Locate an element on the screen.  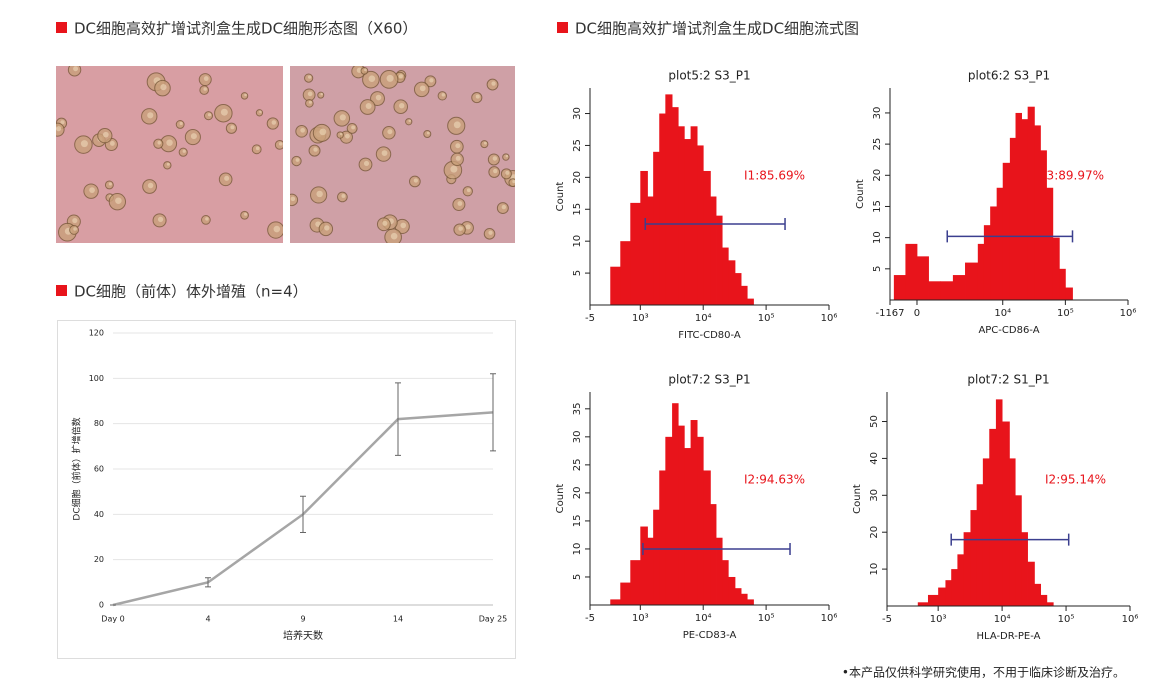
x-tick-label: Day 25 is located at coordinates (493, 619).